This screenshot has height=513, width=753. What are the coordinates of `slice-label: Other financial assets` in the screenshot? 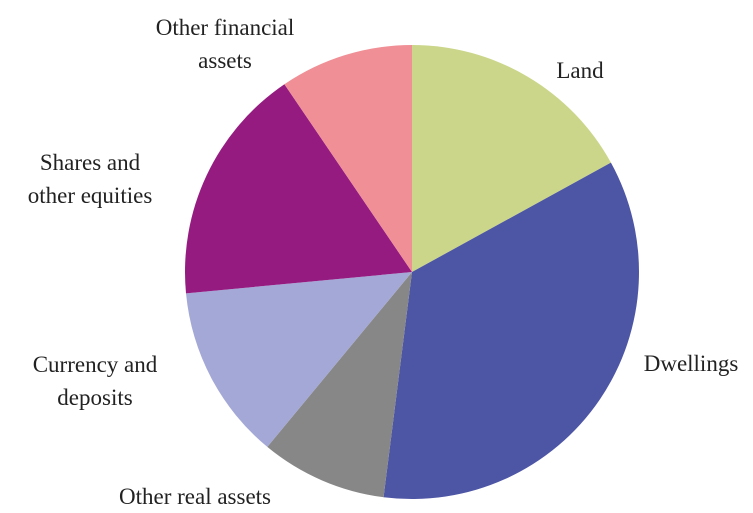 It's located at (225, 44).